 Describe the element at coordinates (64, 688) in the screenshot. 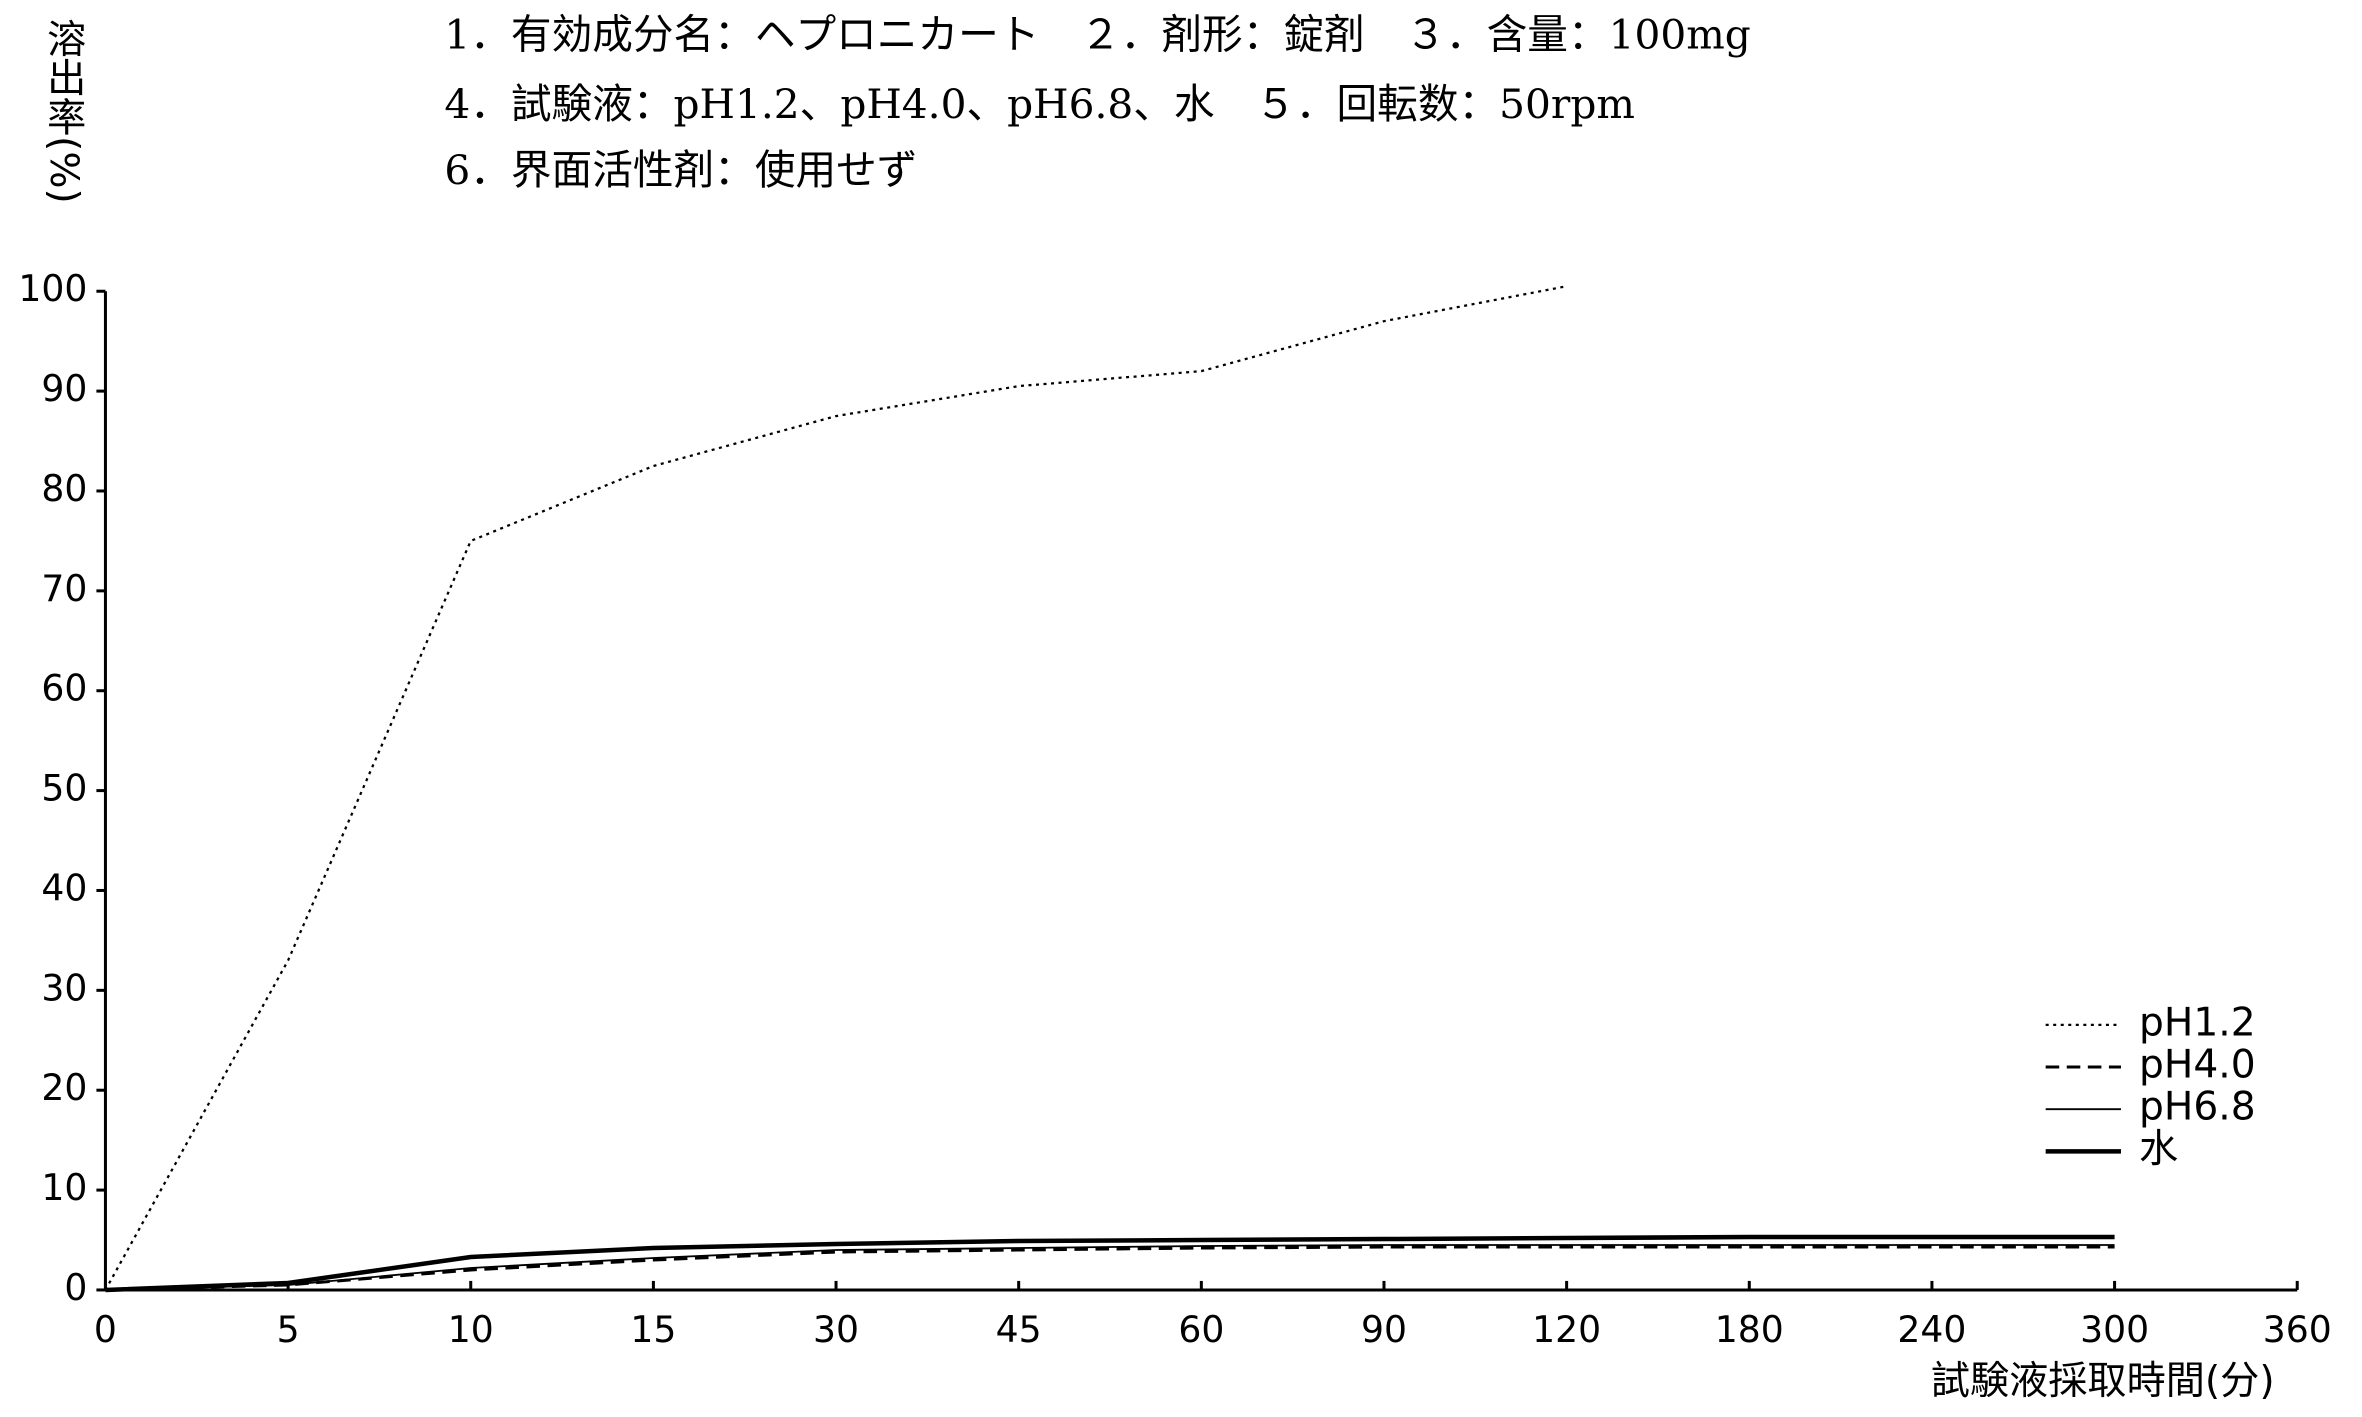

I see `y-tick-label: 60` at that location.